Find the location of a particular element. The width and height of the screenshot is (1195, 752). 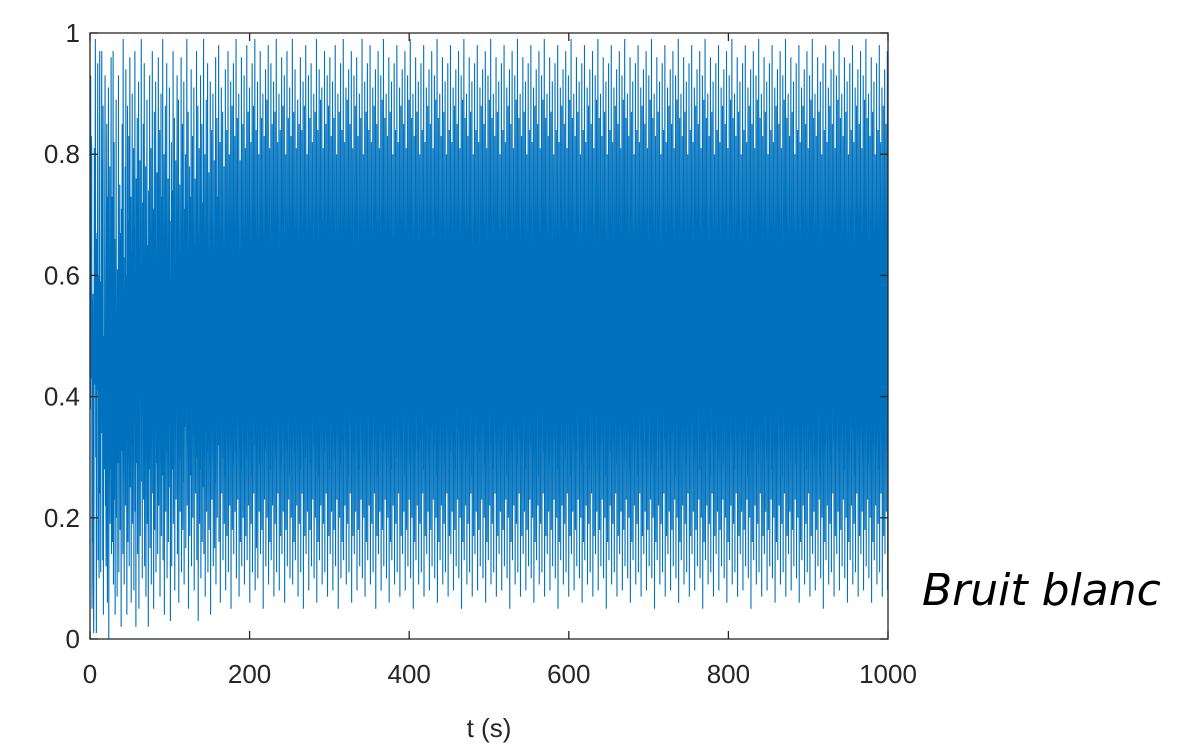

y-tick-label: 0.8 is located at coordinates (62, 154).